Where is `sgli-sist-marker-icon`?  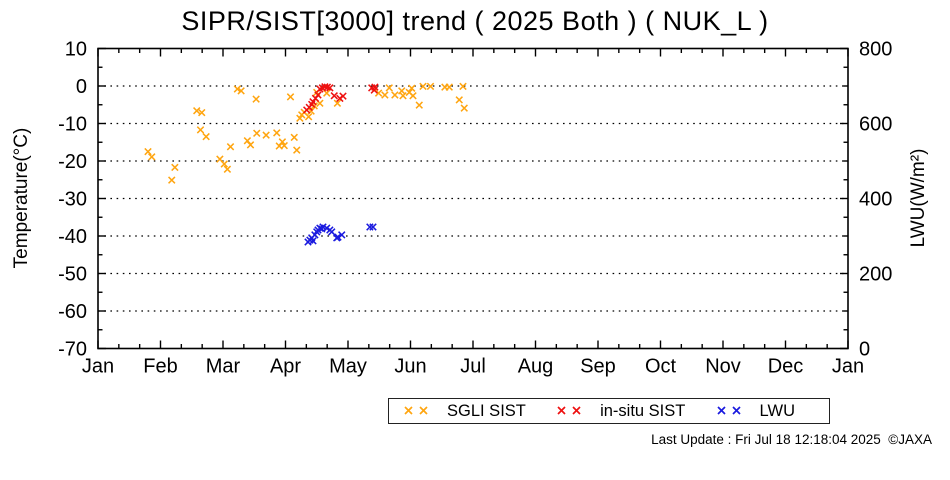 sgli-sist-marker-icon is located at coordinates (416, 410).